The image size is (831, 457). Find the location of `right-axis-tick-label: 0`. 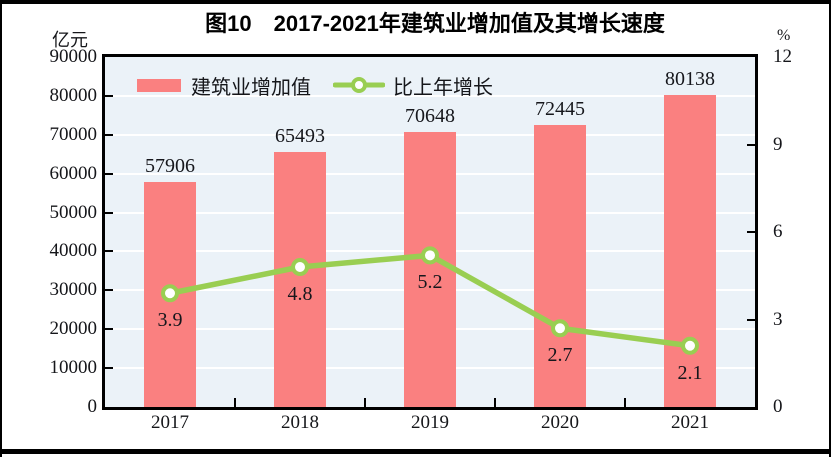

right-axis-tick-label: 0 is located at coordinates (778, 406).